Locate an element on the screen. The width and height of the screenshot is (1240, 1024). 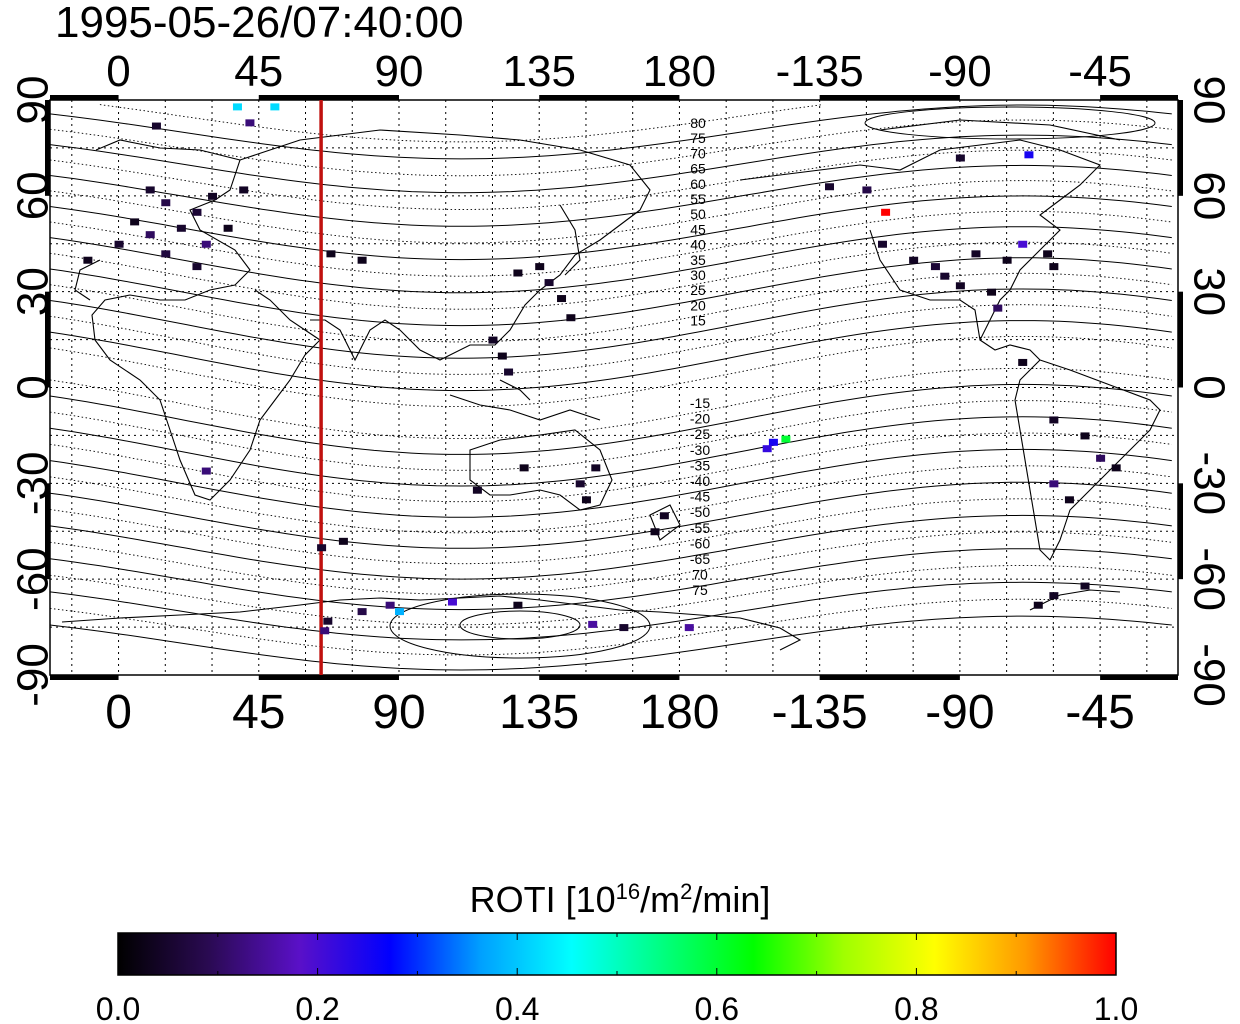
longitude-bottom-labels: 0 45 90 135 180 -135 -90 -45 is located at coordinates (620, 712).